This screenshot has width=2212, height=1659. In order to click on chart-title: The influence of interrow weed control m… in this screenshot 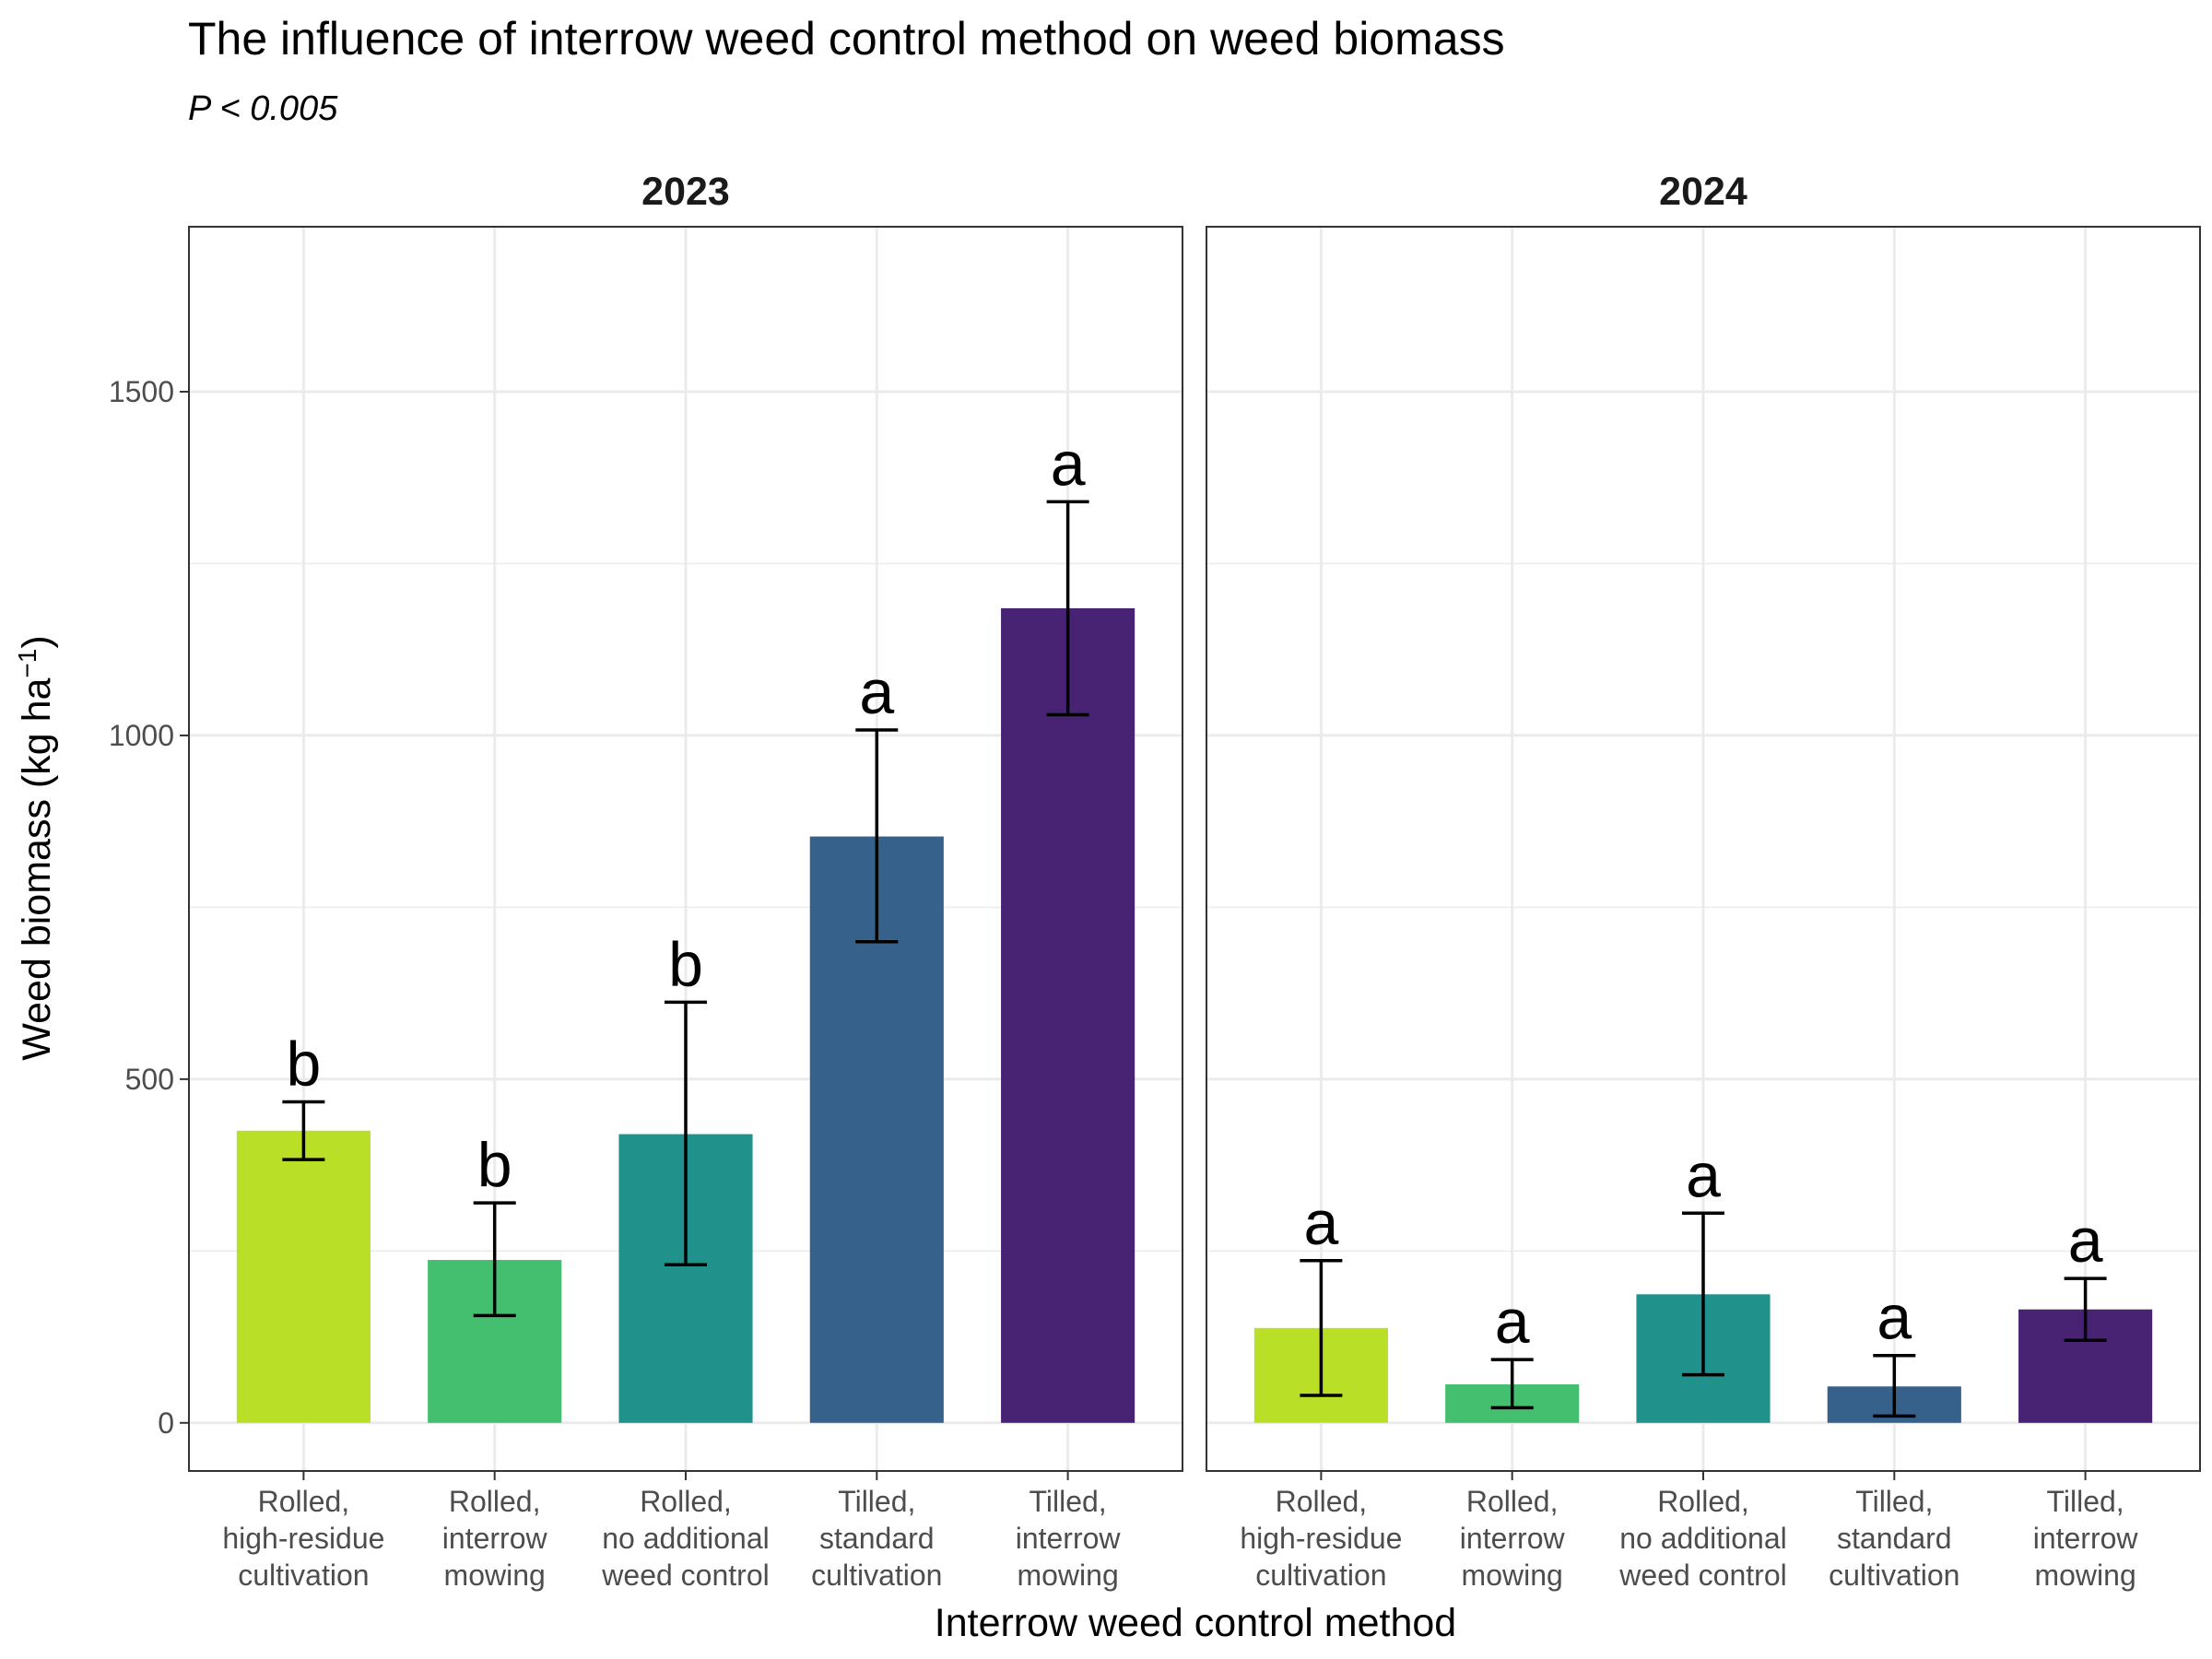, I will do `click(846, 39)`.